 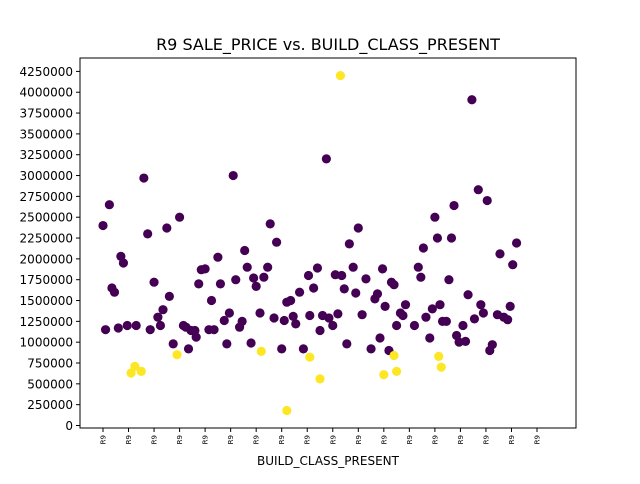 I want to click on y-tick-label: 1750000, so click(x=46, y=280).